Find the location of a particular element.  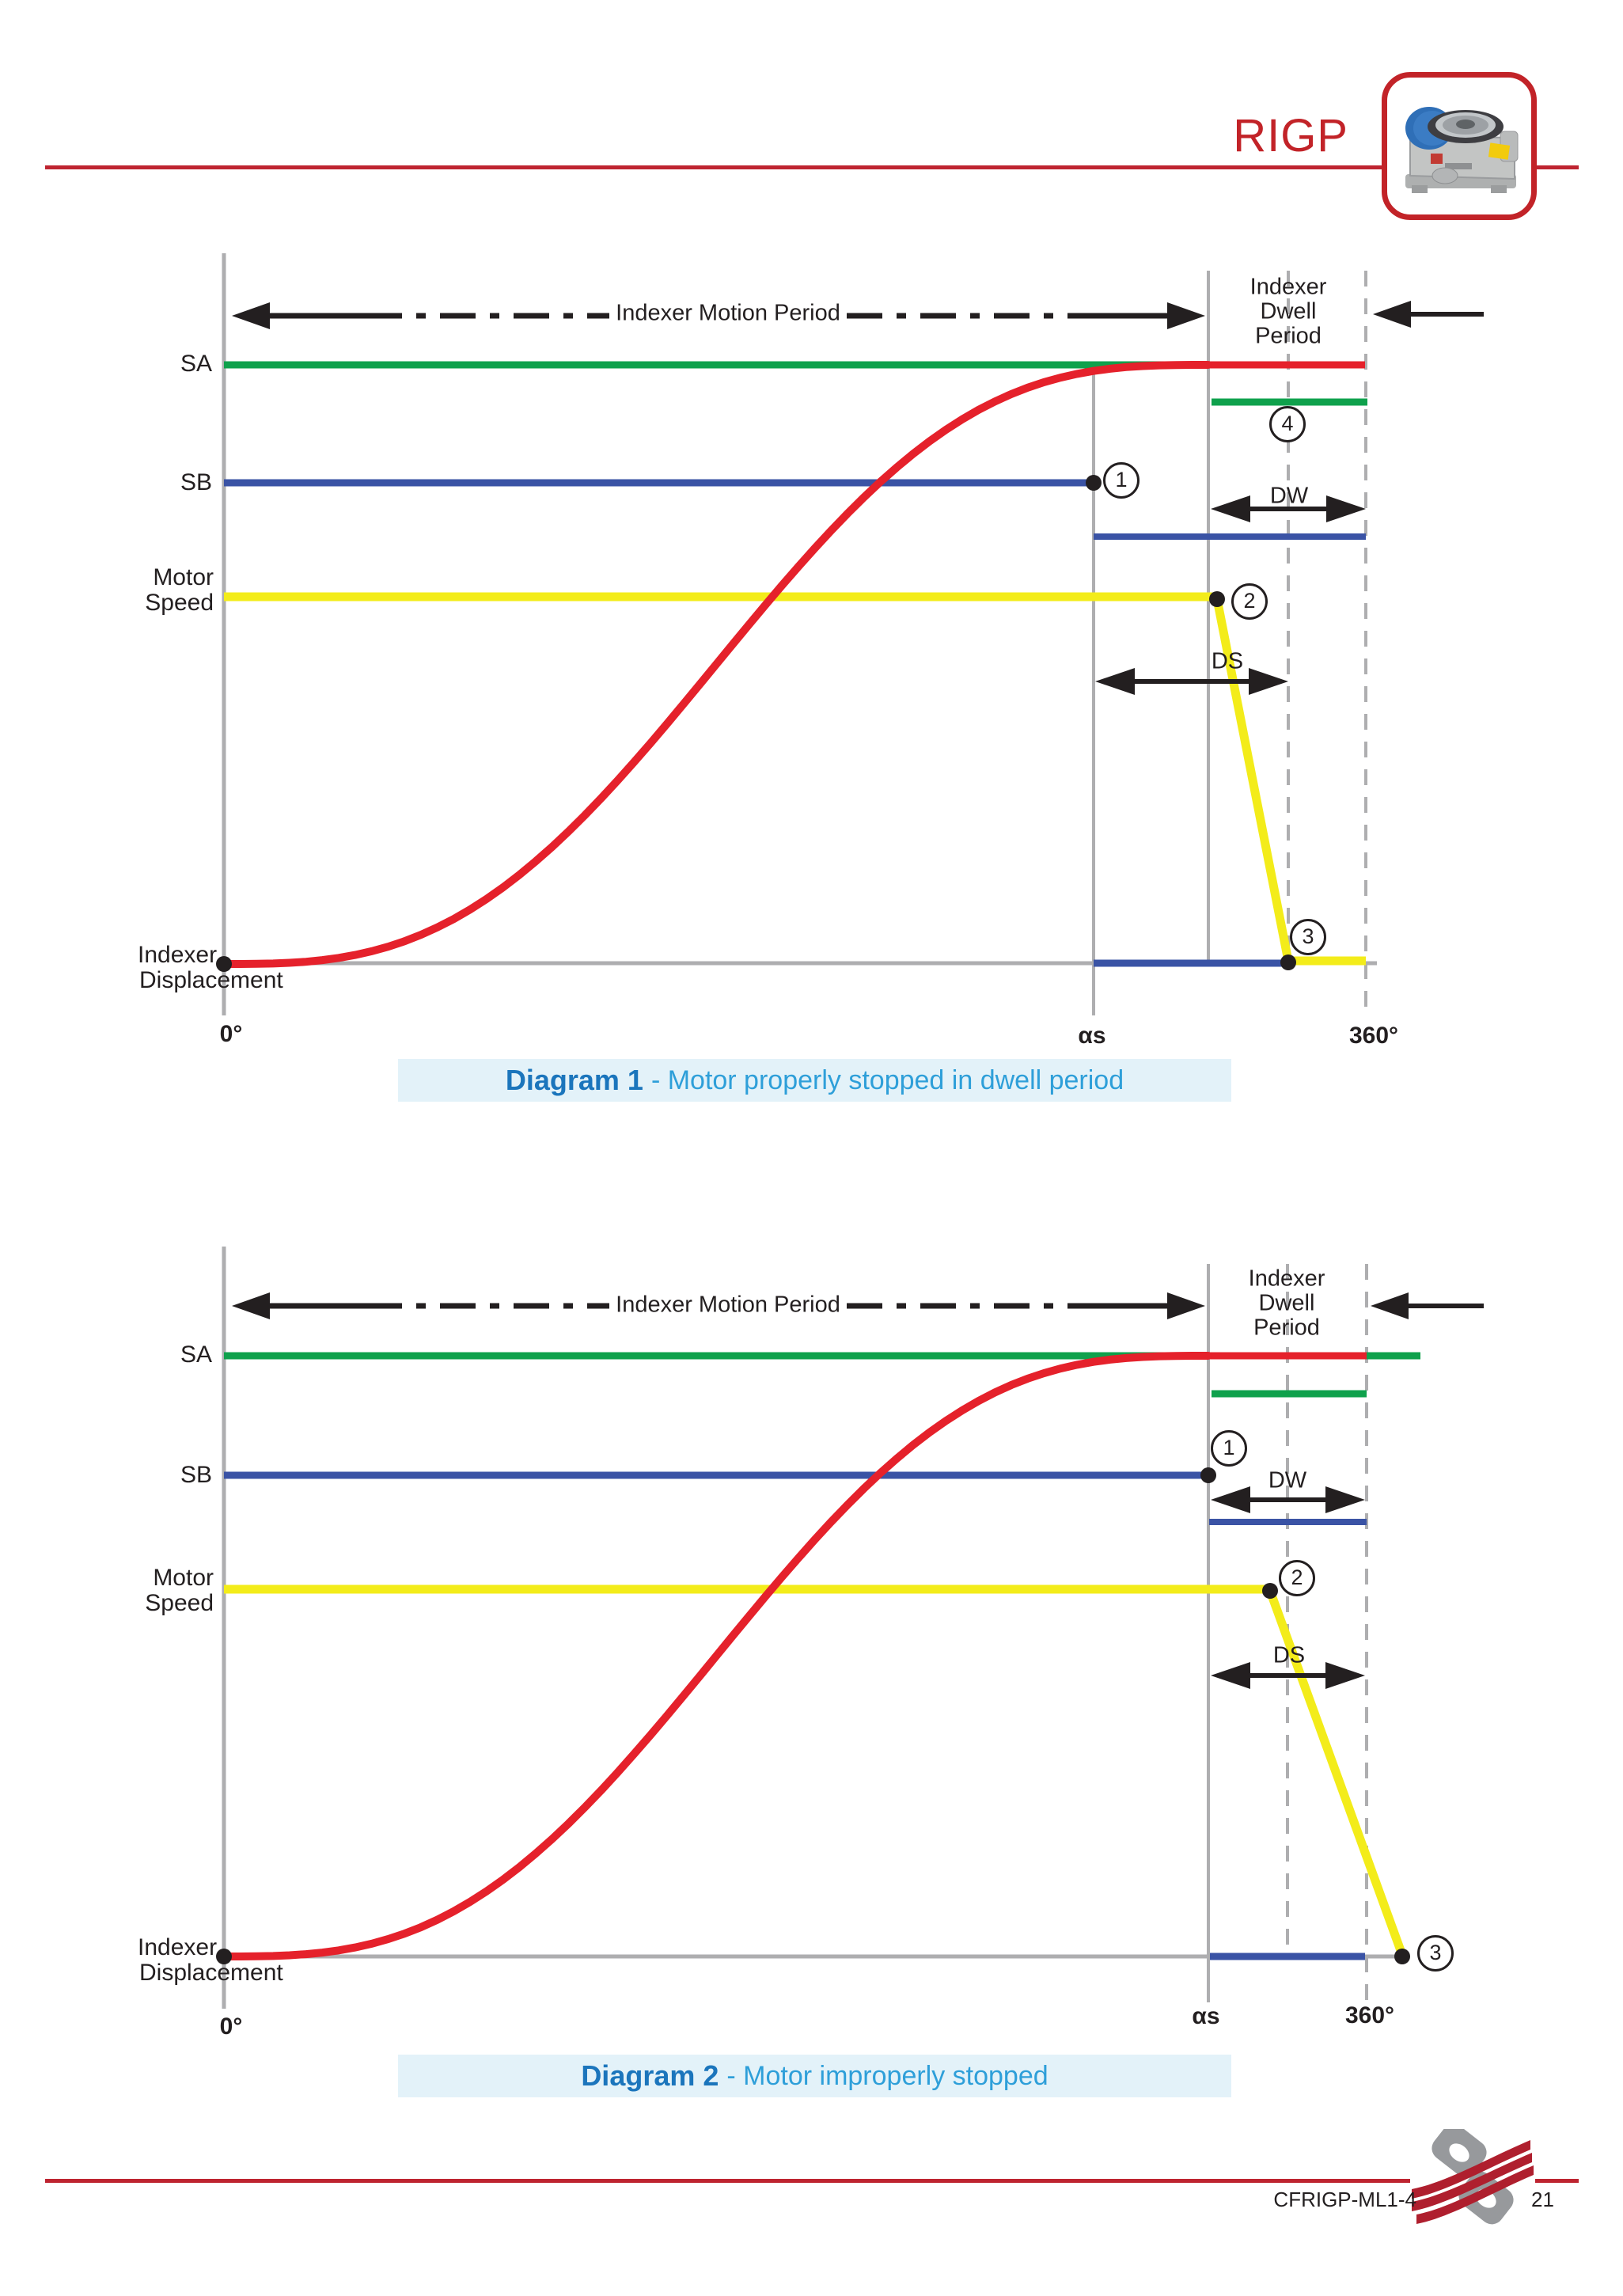

product-photo-frame is located at coordinates (1460, 146).